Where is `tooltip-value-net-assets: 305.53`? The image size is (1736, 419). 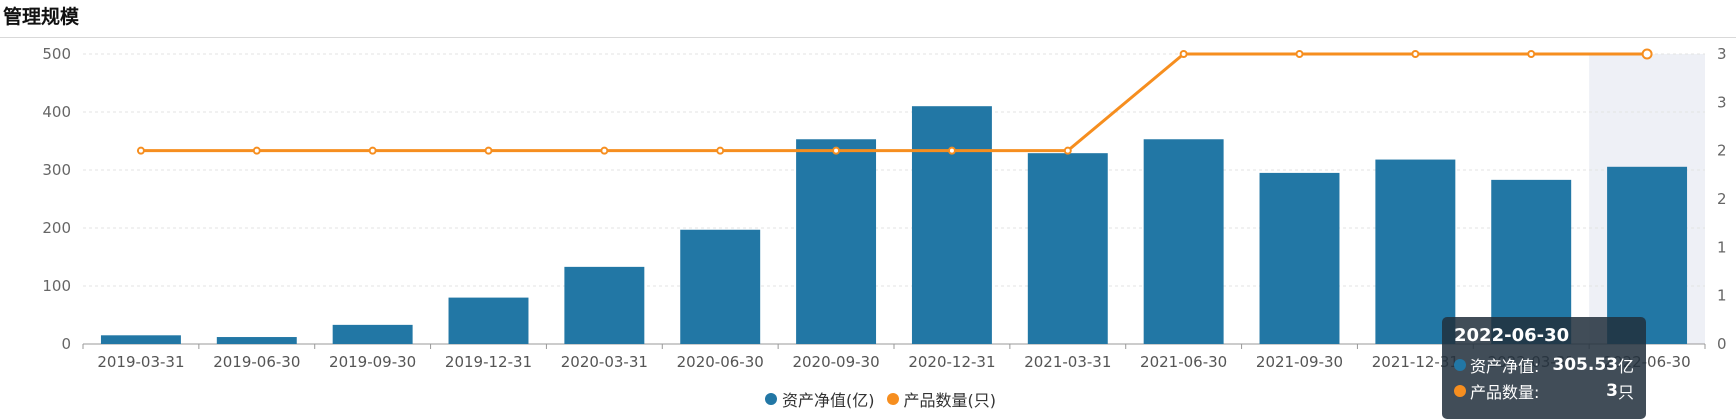 tooltip-value-net-assets: 305.53 is located at coordinates (1585, 365).